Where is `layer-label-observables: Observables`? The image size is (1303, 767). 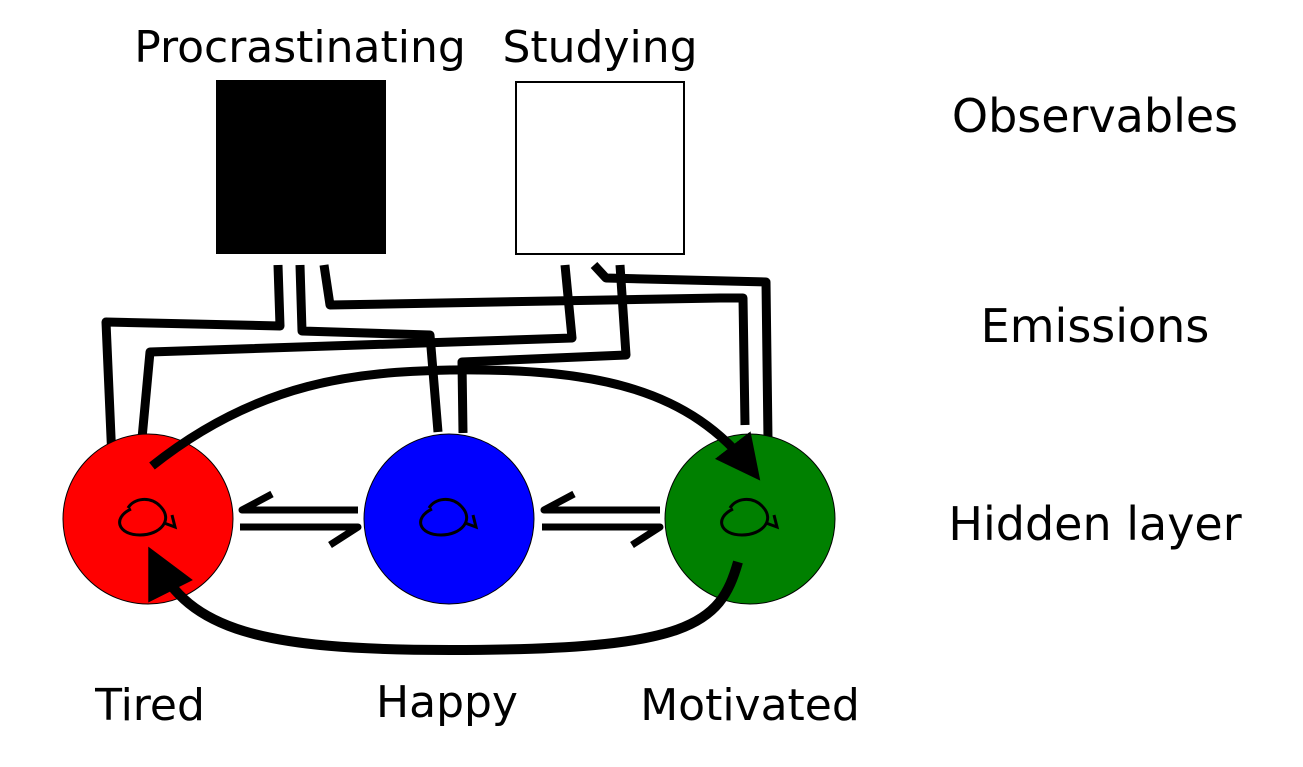 layer-label-observables: Observables is located at coordinates (1095, 116).